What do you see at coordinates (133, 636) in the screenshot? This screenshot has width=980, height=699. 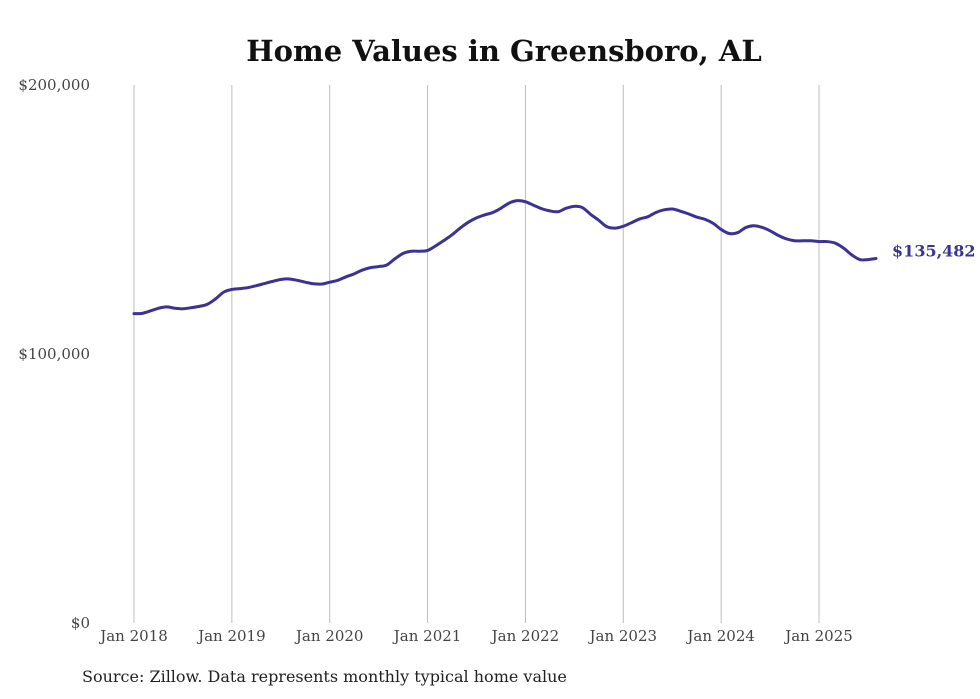 I see `x-tick-label: Jan 2018` at bounding box center [133, 636].